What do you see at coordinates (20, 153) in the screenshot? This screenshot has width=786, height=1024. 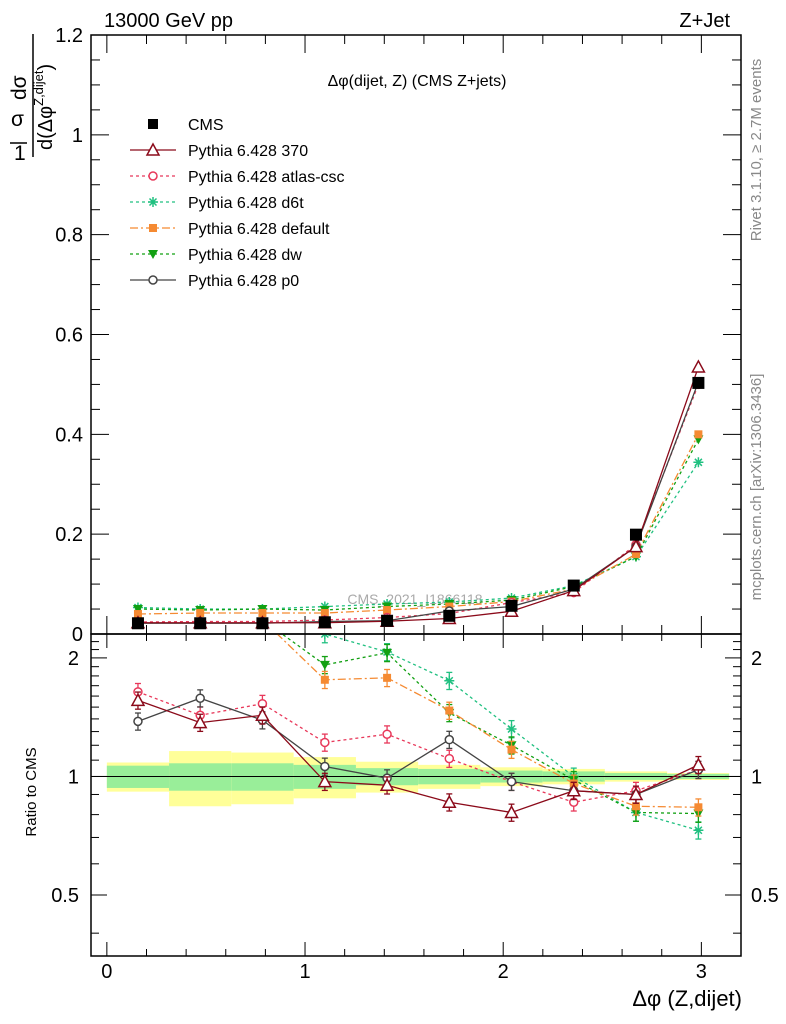 I see `svg-text: 1` at bounding box center [20, 153].